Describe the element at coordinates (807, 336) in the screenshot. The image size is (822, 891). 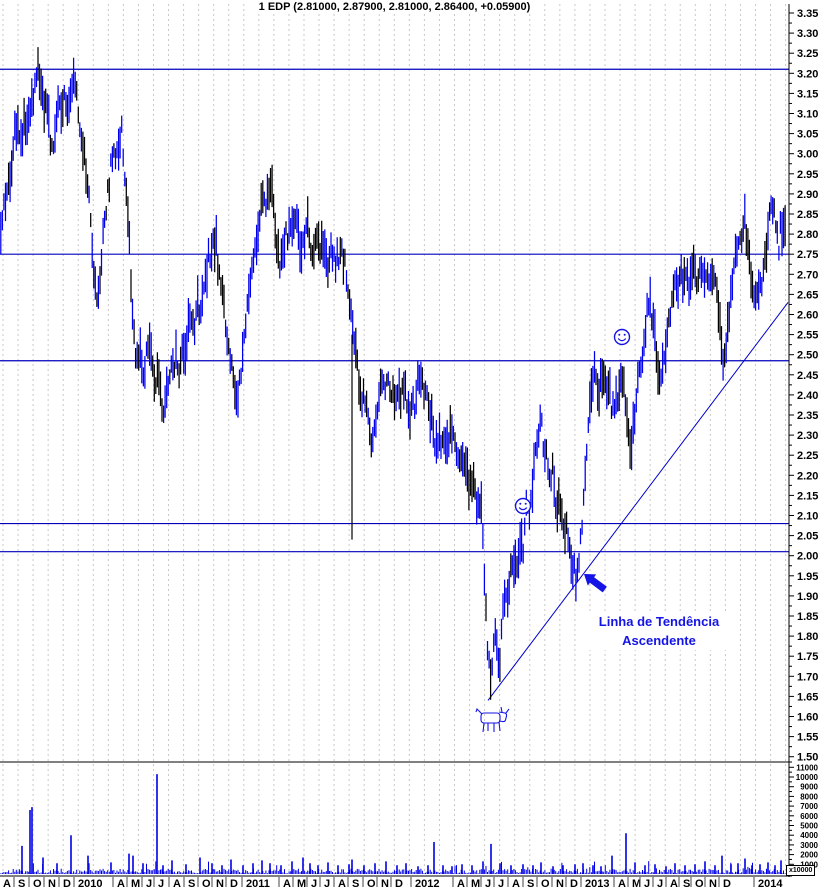
I see `price-tick-label: 2.55` at that location.